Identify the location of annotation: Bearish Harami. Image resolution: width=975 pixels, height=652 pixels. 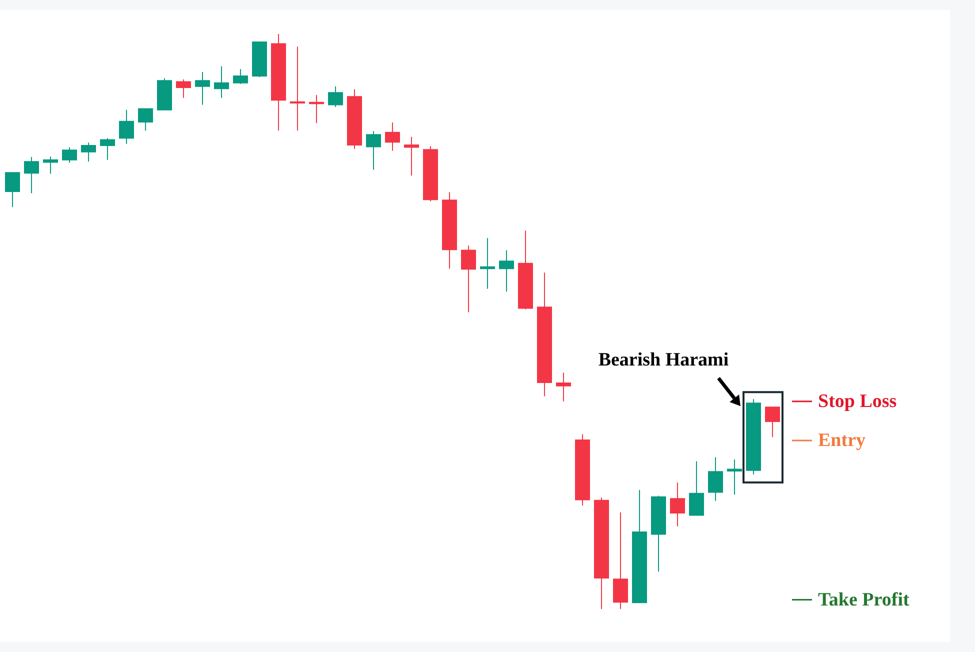
(663, 360).